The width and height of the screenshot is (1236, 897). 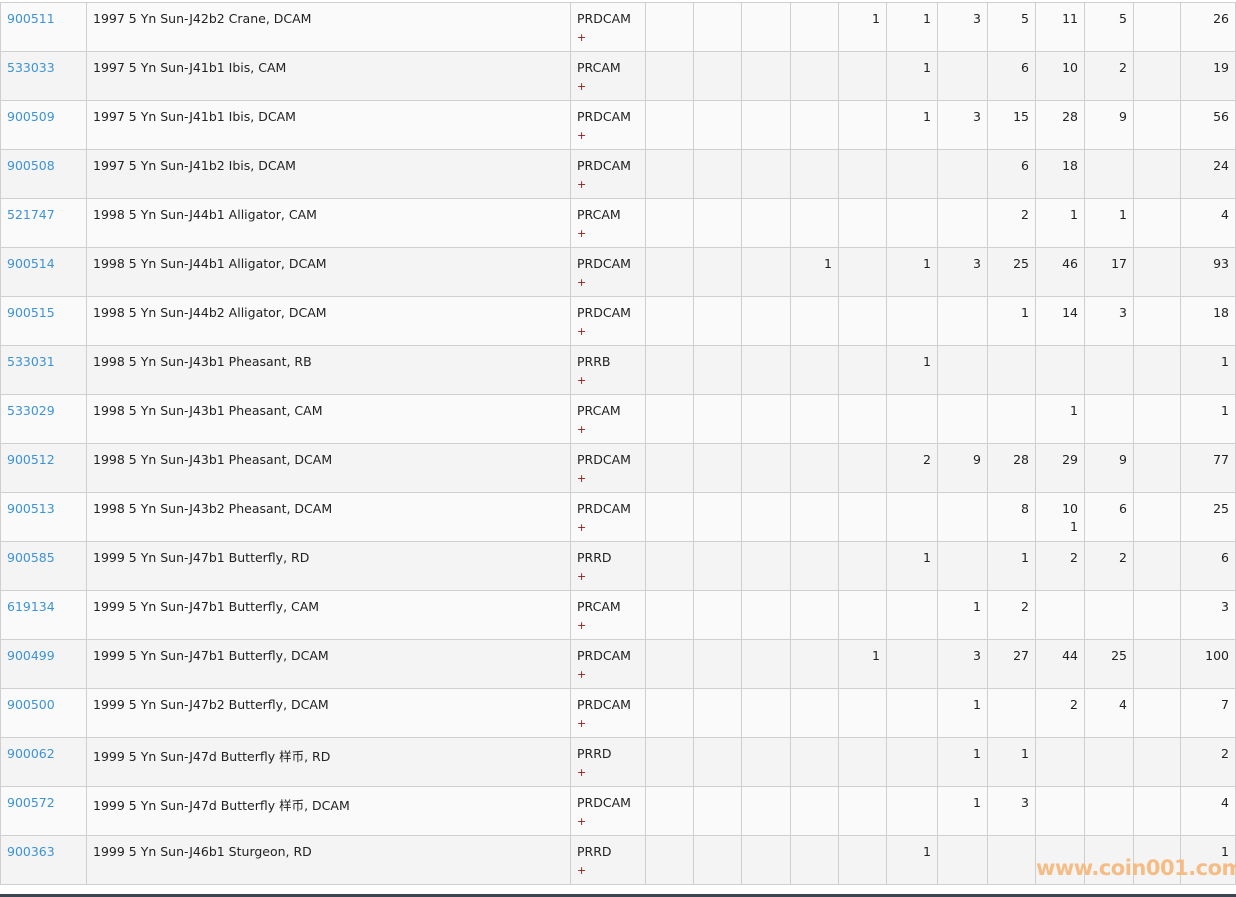 What do you see at coordinates (31, 116) in the screenshot?
I see `coin-id-link: 900509` at bounding box center [31, 116].